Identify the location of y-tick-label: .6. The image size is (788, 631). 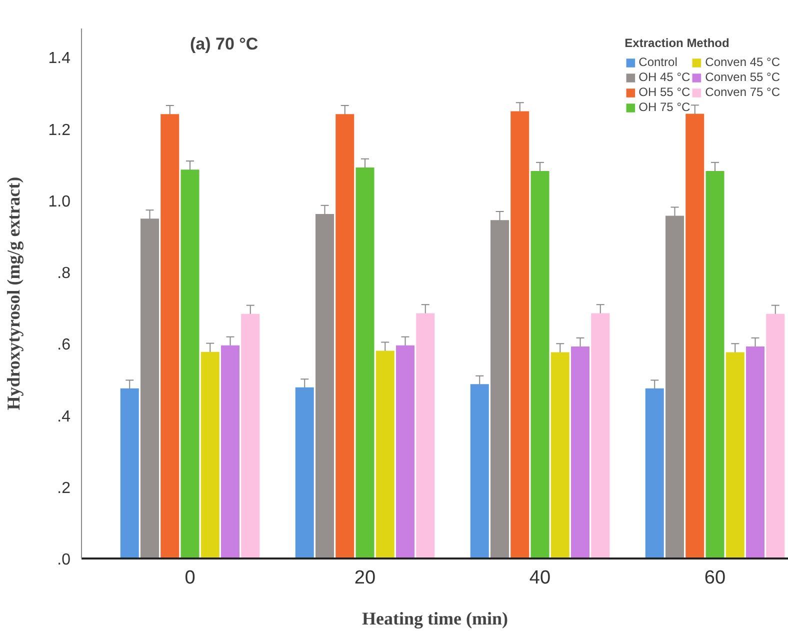
(64, 345).